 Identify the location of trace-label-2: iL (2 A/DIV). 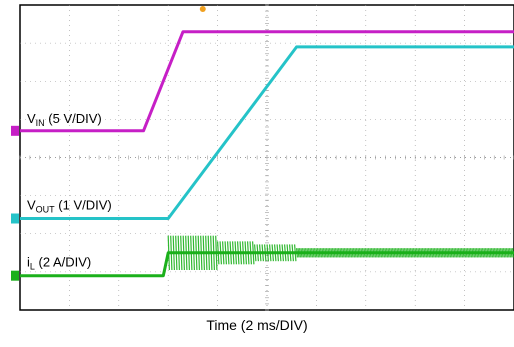
(59, 263).